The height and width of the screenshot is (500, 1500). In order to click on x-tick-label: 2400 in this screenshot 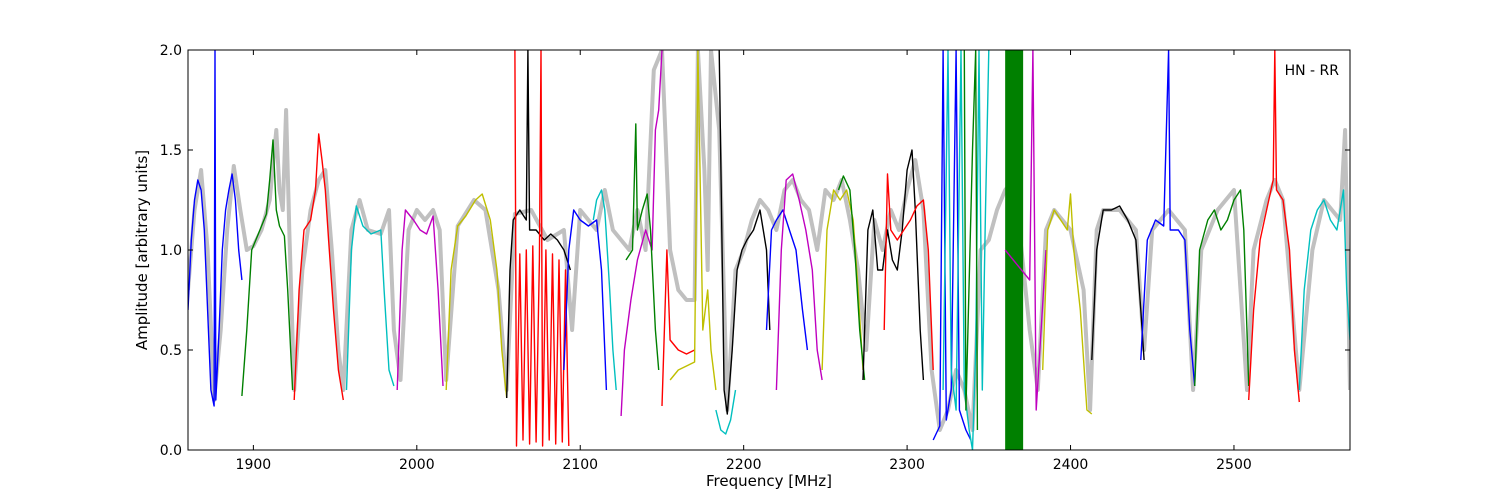, I will do `click(1071, 465)`.